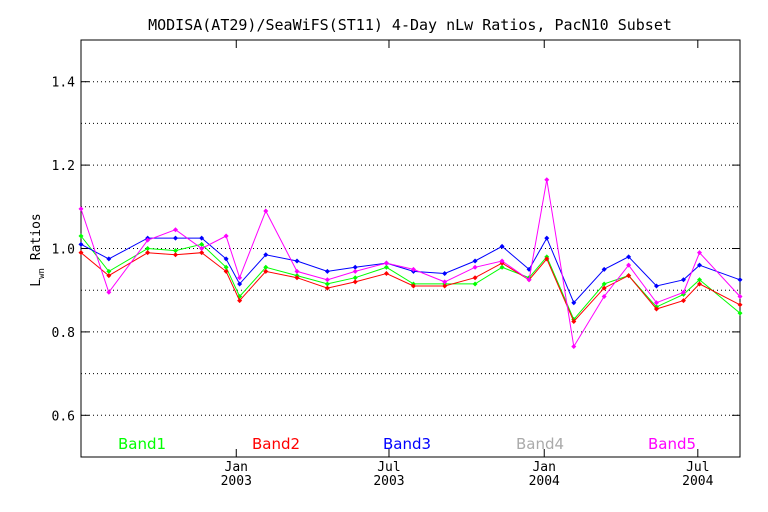  I want to click on y-axis-label-subscript: wn, so click(42, 273).